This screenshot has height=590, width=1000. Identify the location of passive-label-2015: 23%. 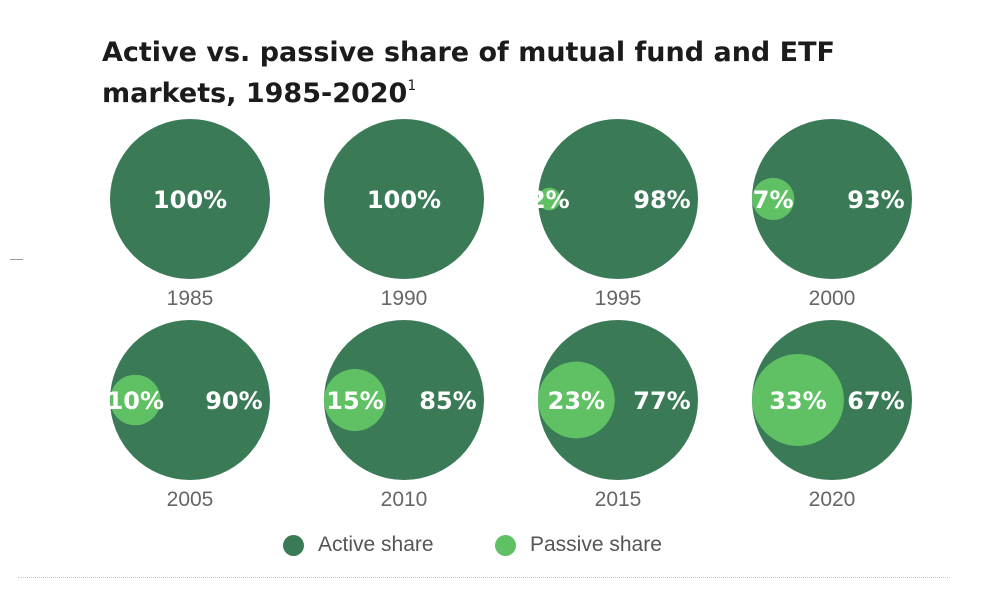
(576, 401).